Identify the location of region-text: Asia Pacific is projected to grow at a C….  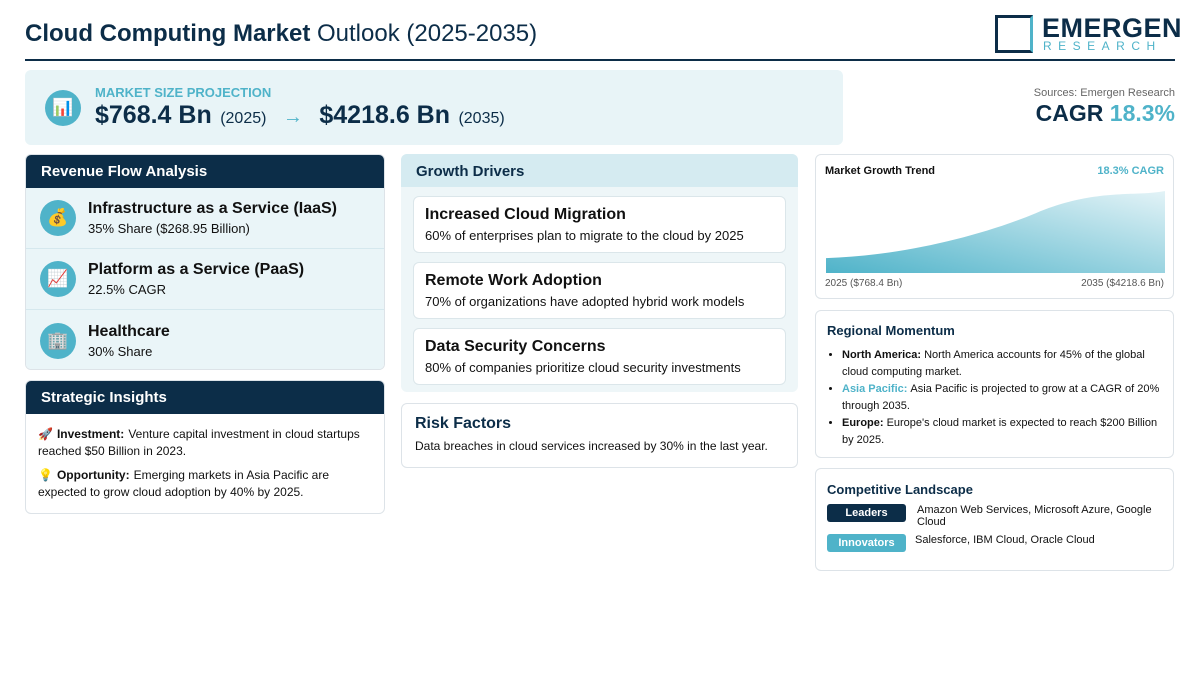
(1001, 397).